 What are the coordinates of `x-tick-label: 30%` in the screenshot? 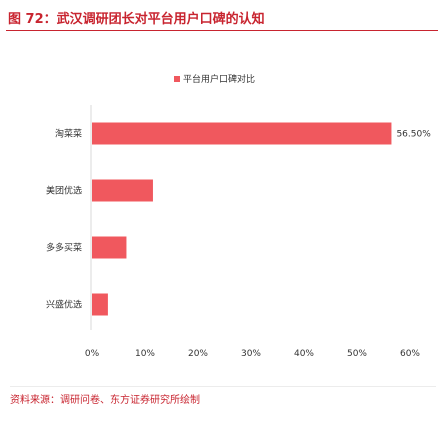 It's located at (251, 354).